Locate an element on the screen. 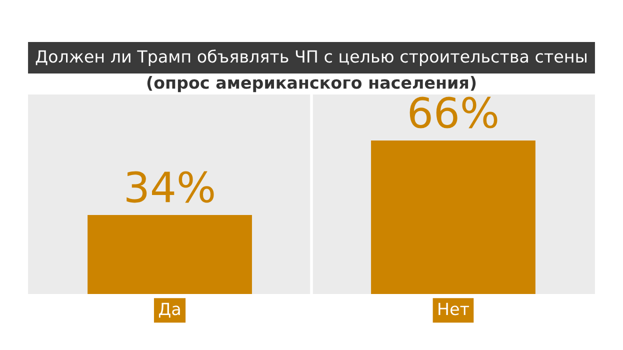 This screenshot has height=350, width=623. data-label: 66% is located at coordinates (454, 112).